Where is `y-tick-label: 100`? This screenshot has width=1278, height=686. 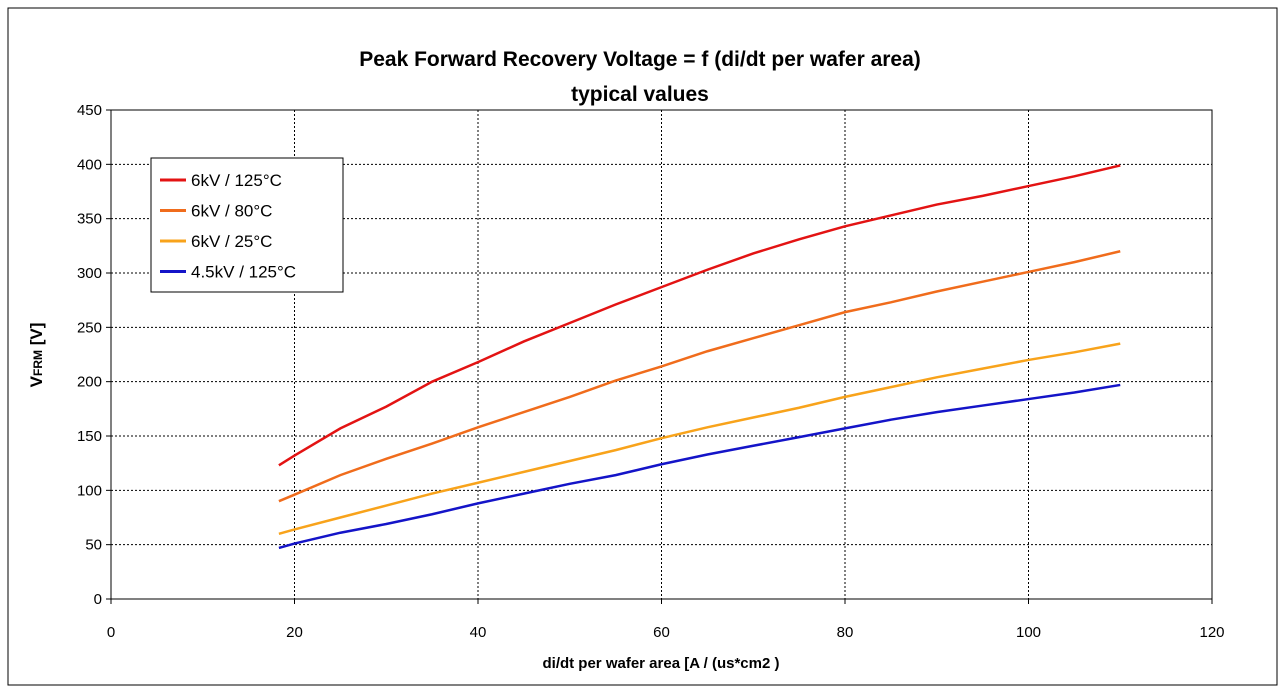
y-tick-label: 100 is located at coordinates (89, 490).